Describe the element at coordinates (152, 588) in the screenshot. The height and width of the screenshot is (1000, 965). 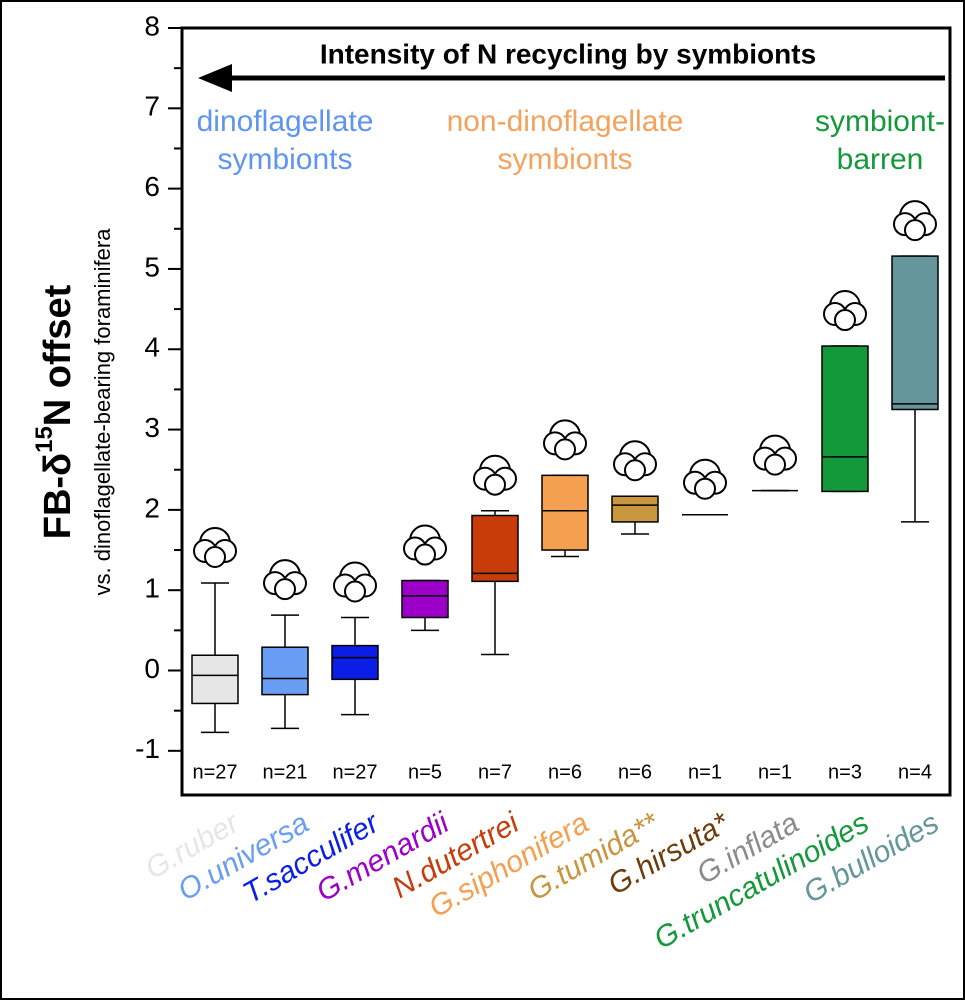
I see `y-tick-label: 1` at that location.